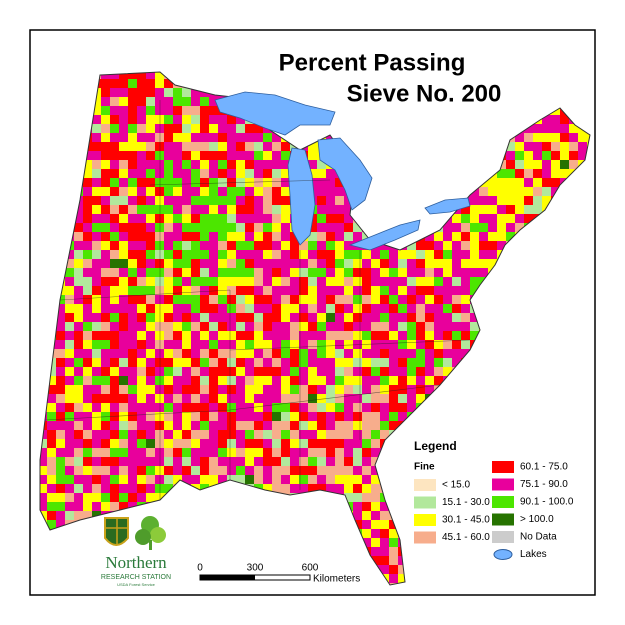 This screenshot has height=625, width=625. I want to click on scale-label: 0, so click(200, 568).